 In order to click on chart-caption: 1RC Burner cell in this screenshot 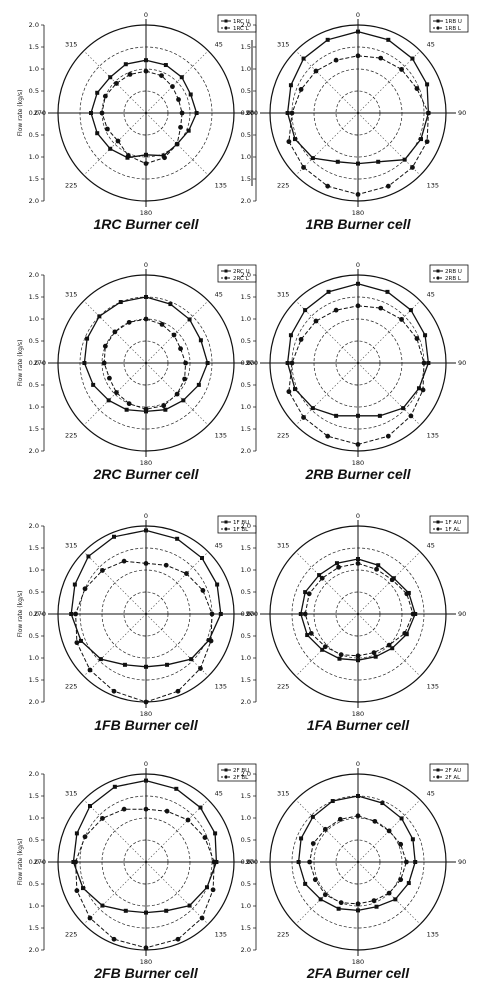, I will do `click(146, 224)`.